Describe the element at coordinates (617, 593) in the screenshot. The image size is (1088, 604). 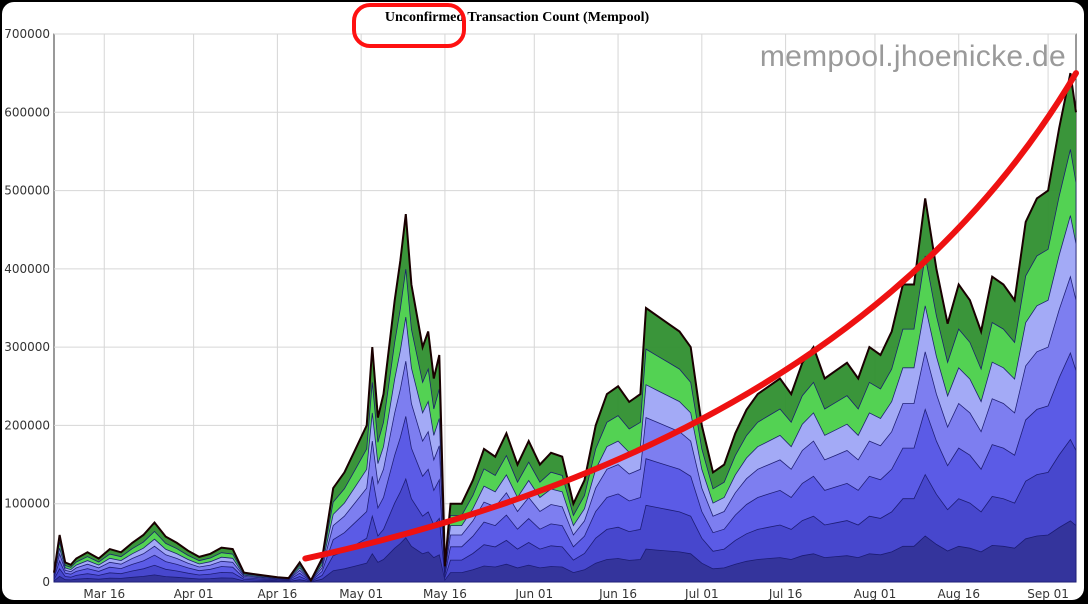
I see `x-tick-label: Jun 16` at that location.